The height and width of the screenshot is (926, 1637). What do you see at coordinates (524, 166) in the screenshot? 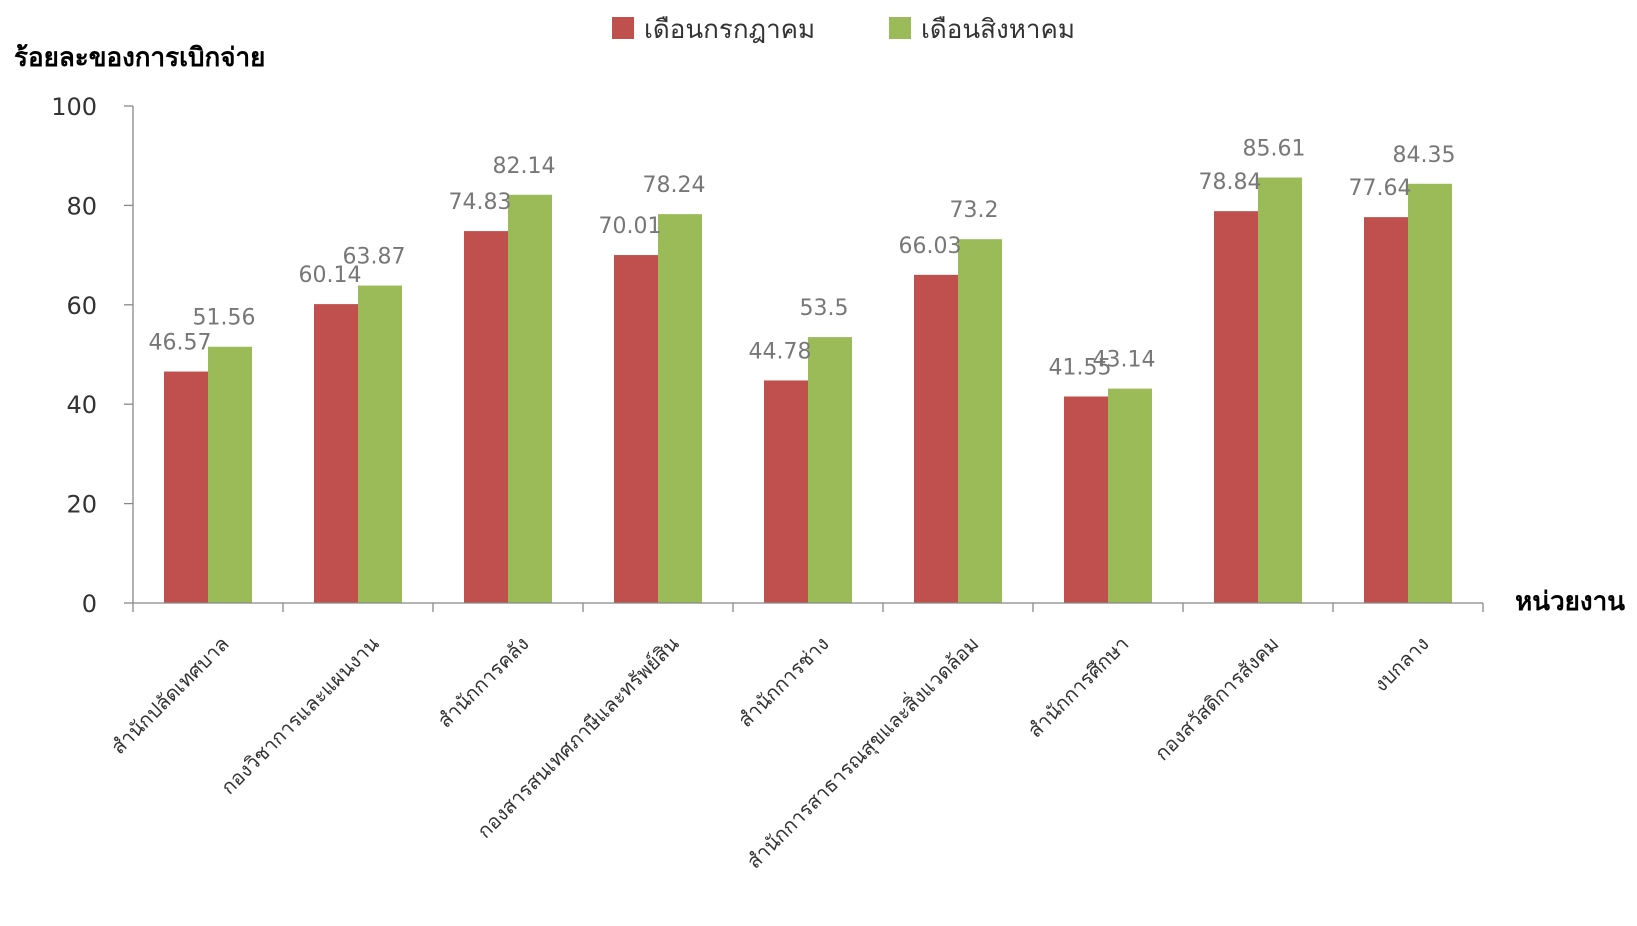
I see `data-label-august-2: 82.14` at bounding box center [524, 166].